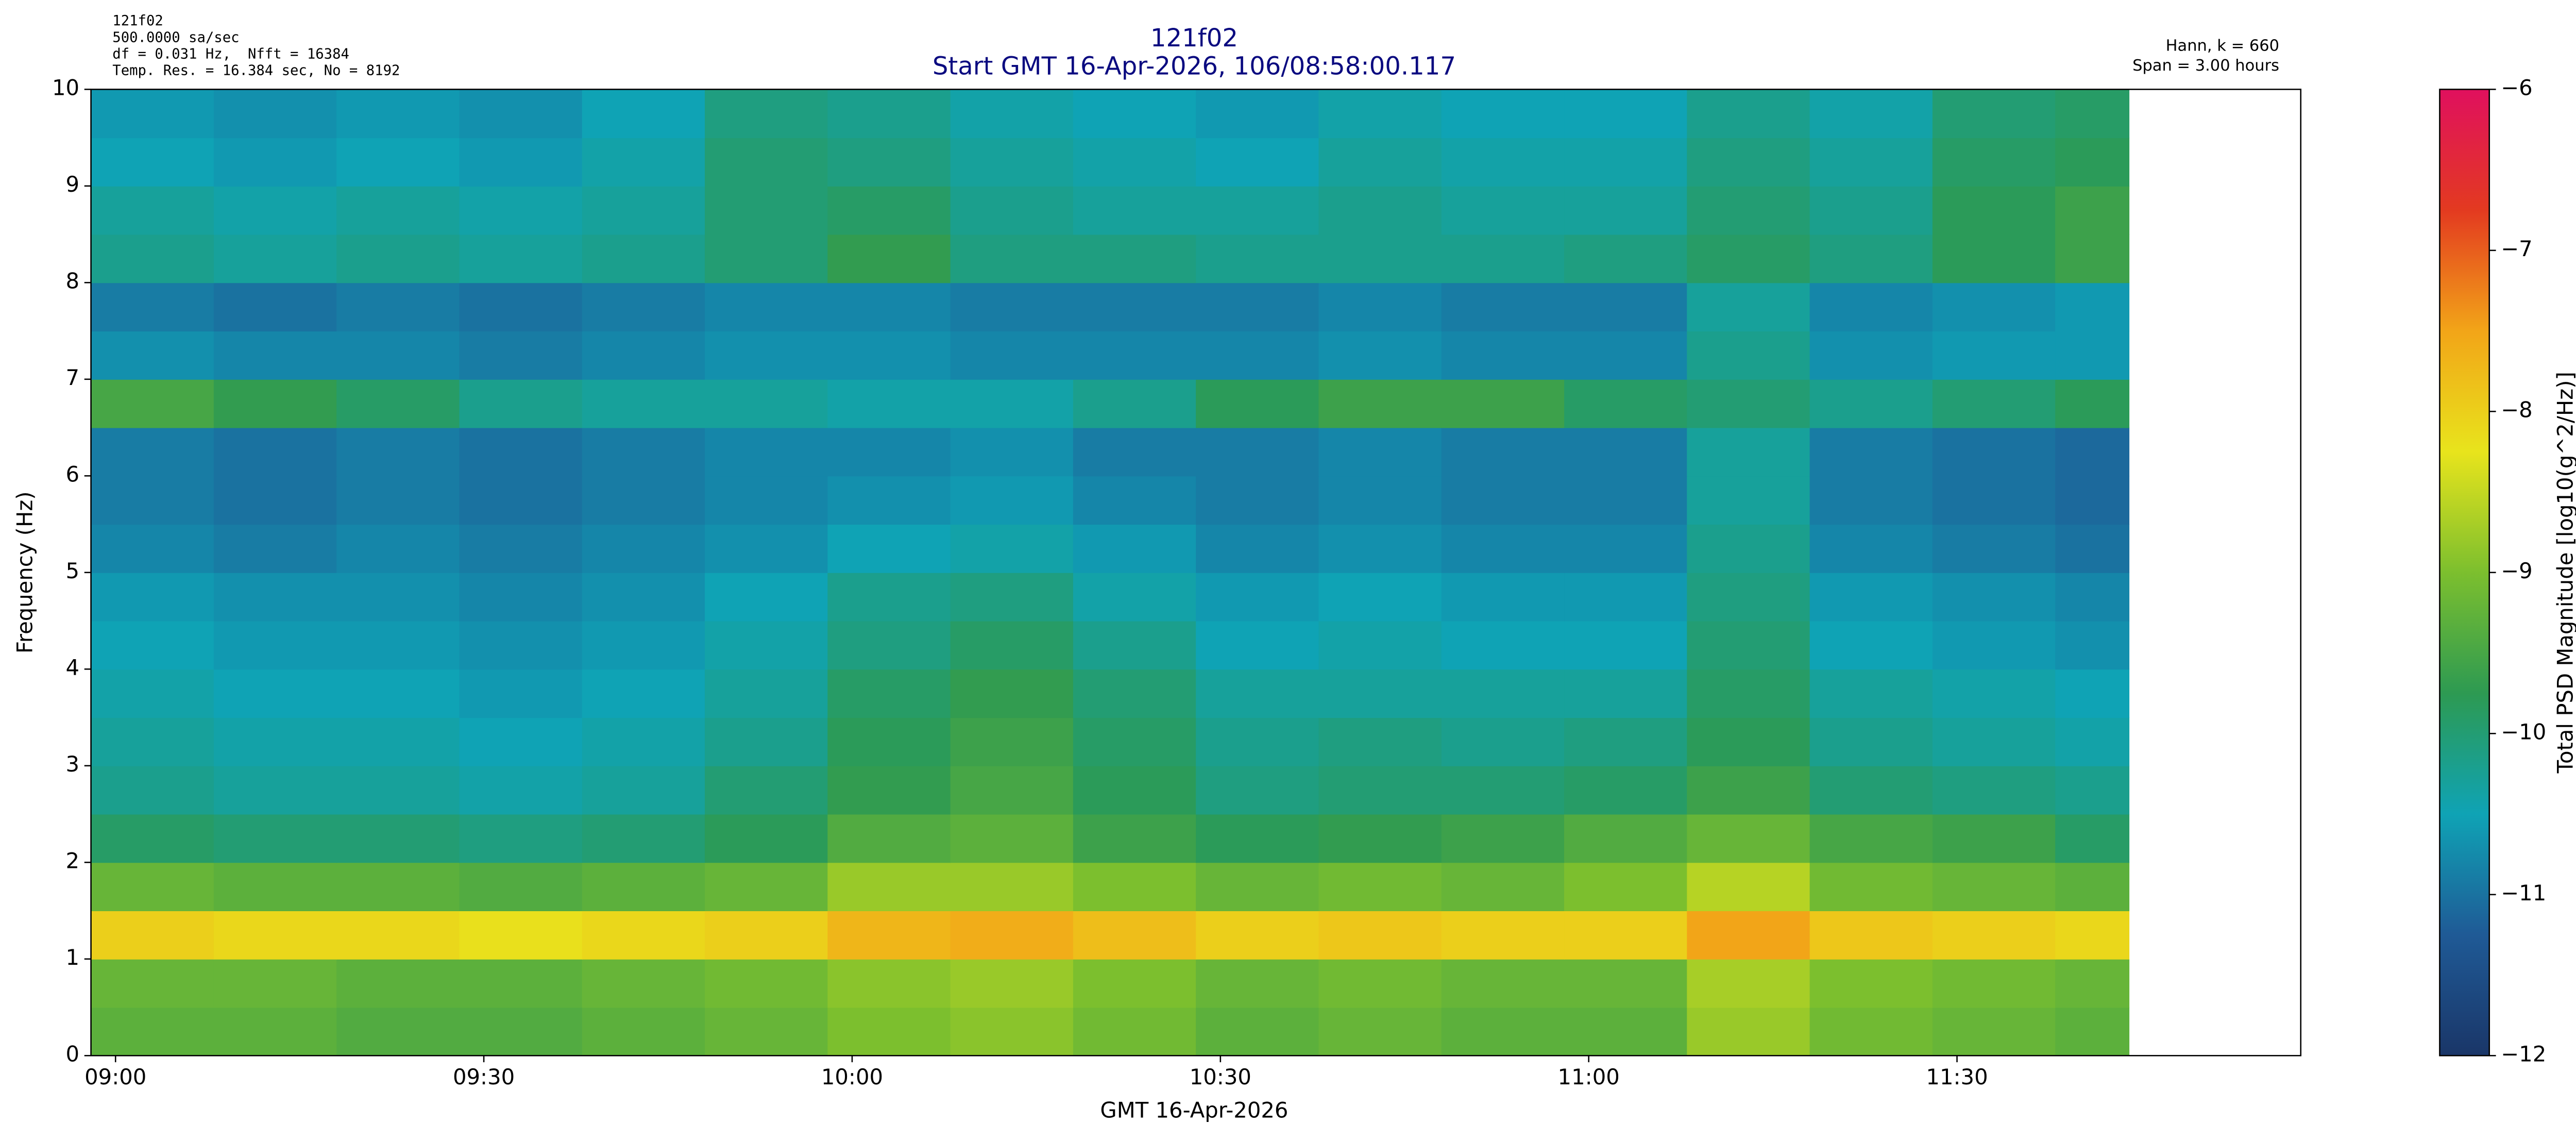 The width and height of the screenshot is (2576, 1140). What do you see at coordinates (2523, 732) in the screenshot?
I see `colorbar-tick-label: −10` at bounding box center [2523, 732].